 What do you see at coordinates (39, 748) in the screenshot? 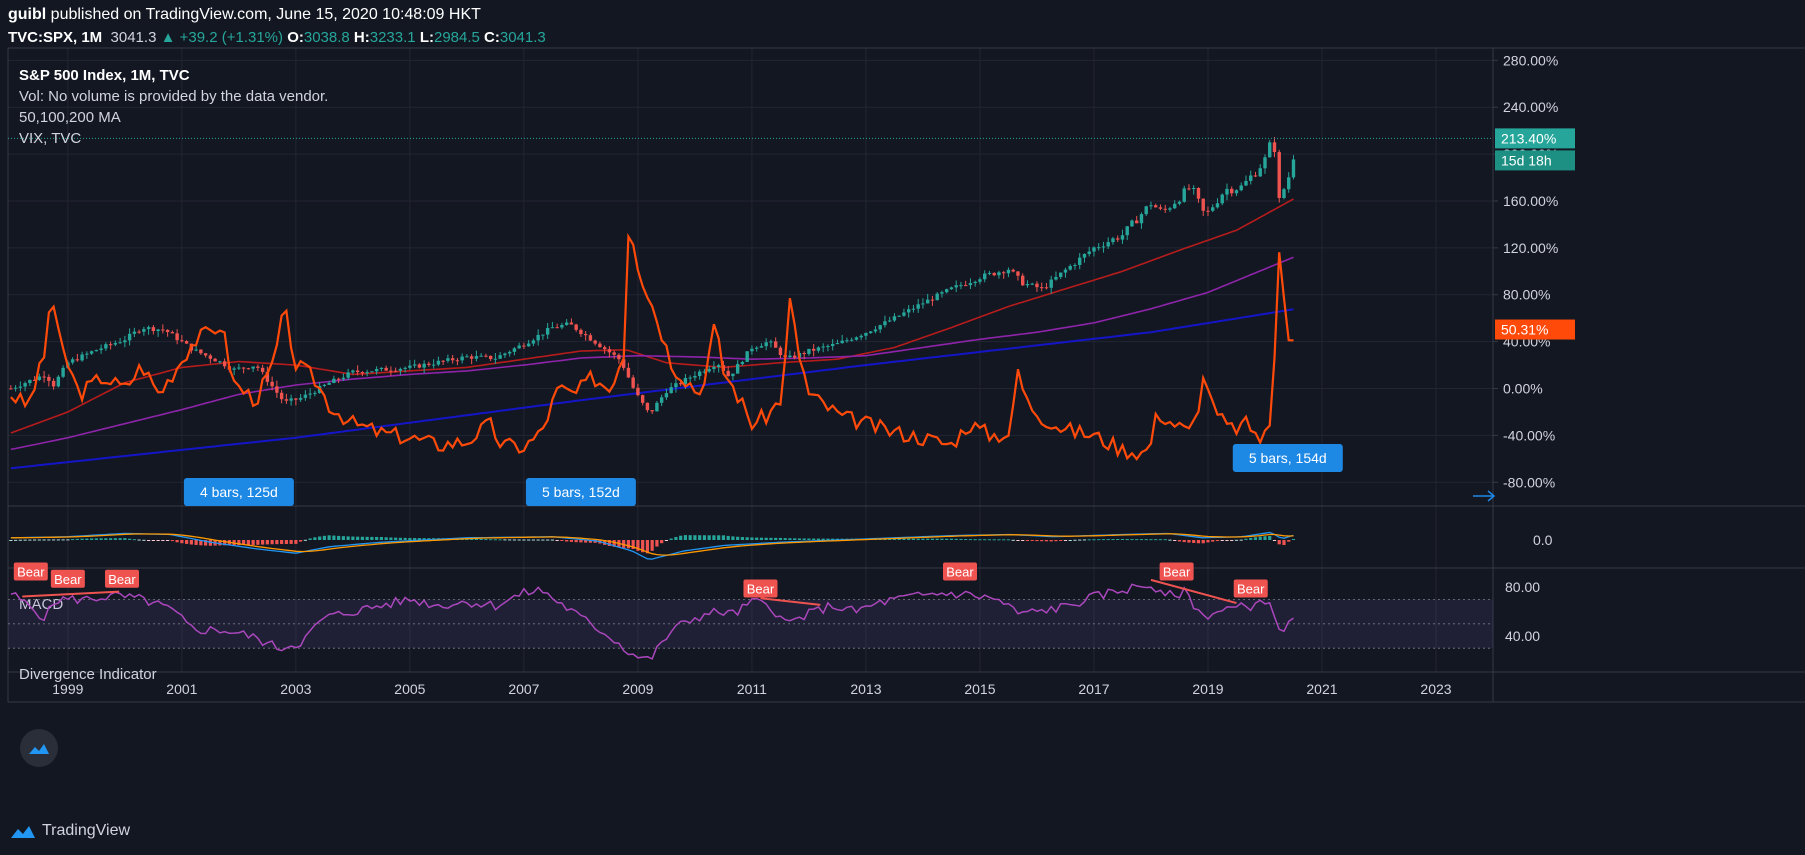
I see `tradingview-badge` at bounding box center [39, 748].